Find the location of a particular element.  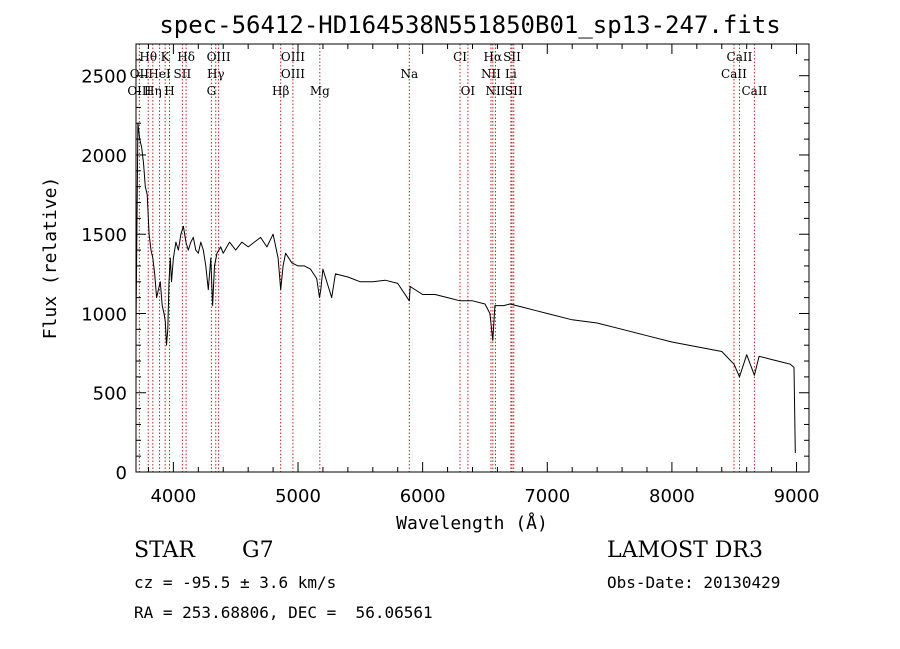

x-tick-label-5000: 5000 is located at coordinates (298, 496).